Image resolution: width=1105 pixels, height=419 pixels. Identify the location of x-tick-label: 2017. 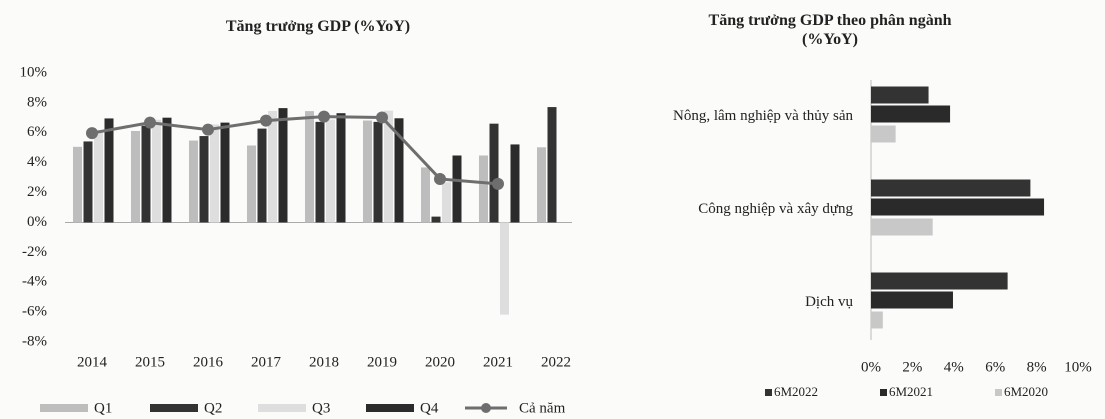
(266, 362).